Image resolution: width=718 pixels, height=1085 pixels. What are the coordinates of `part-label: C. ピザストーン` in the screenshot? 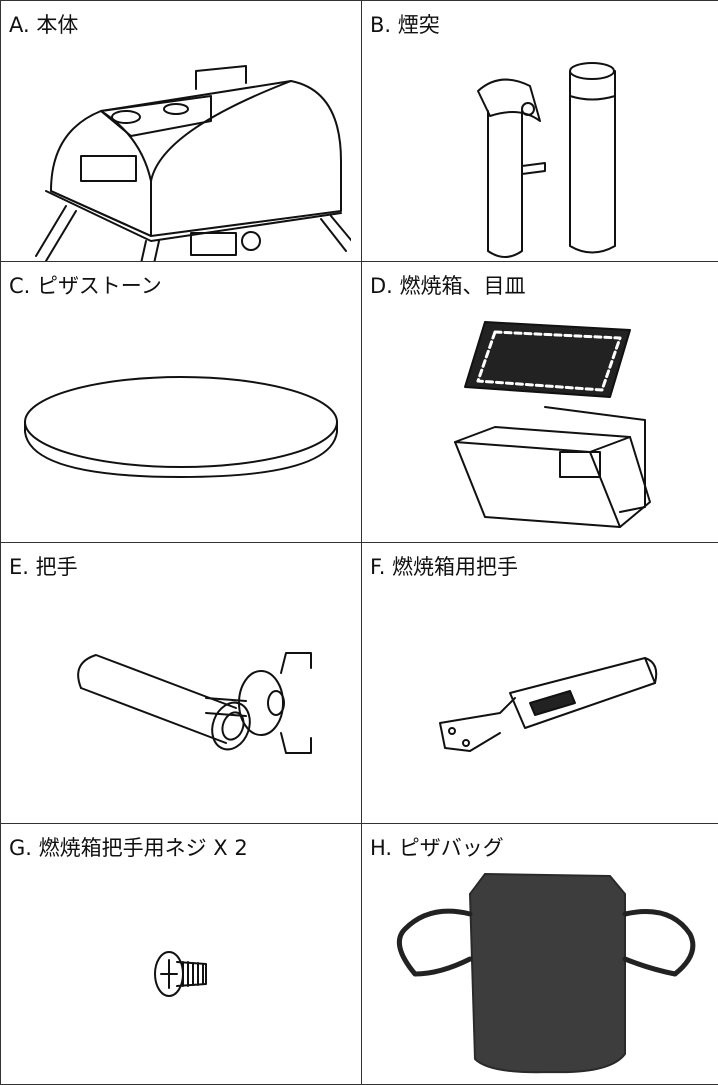 It's located at (181, 282).